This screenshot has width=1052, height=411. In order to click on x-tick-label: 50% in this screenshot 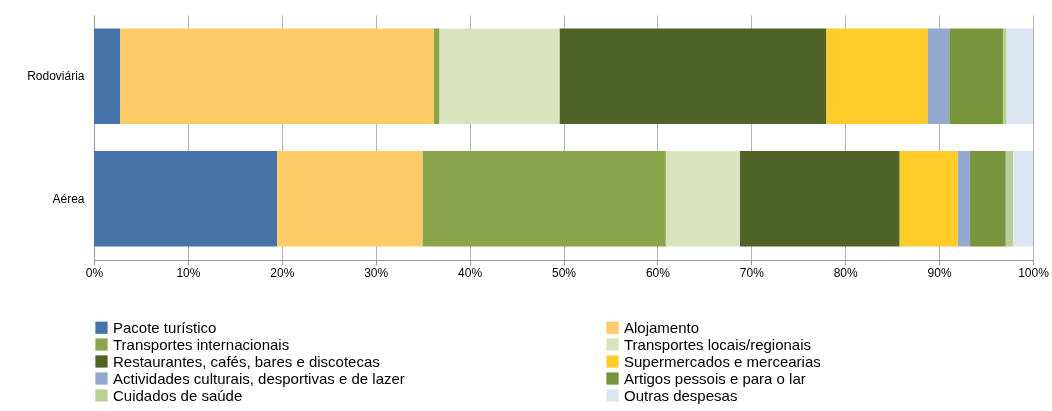, I will do `click(564, 272)`.